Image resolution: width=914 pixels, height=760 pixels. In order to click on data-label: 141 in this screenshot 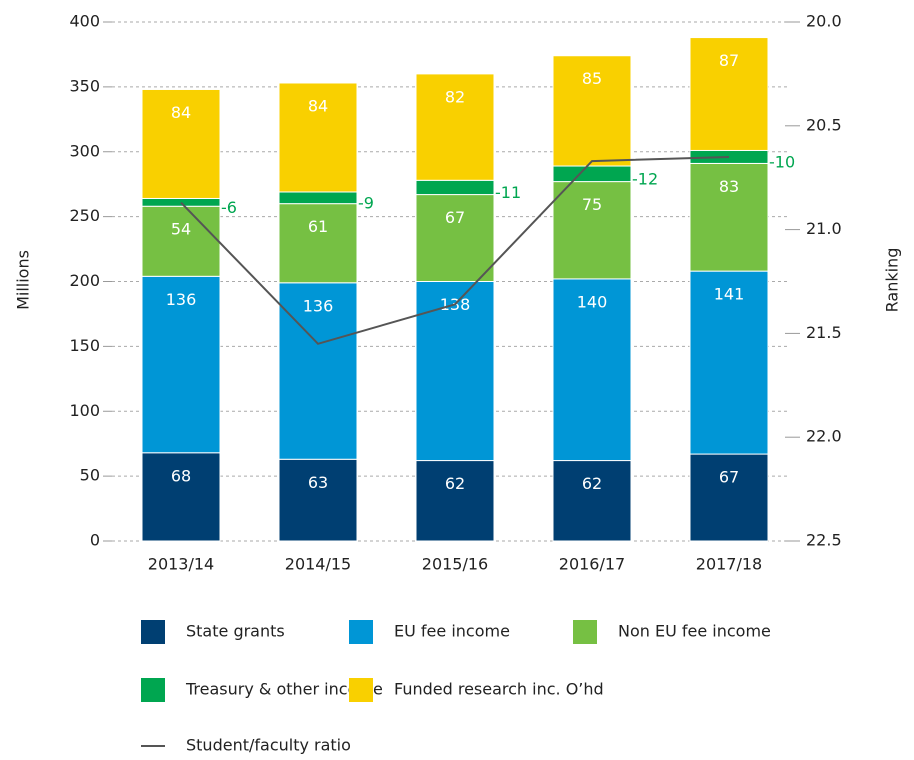, I will do `click(729, 294)`.